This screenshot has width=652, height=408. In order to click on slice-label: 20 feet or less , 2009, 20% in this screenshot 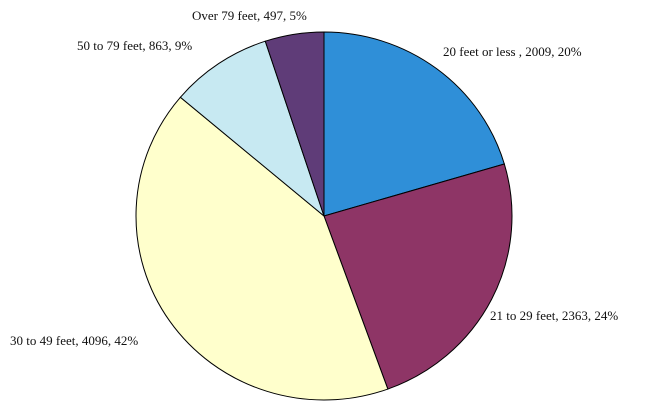, I will do `click(512, 51)`.